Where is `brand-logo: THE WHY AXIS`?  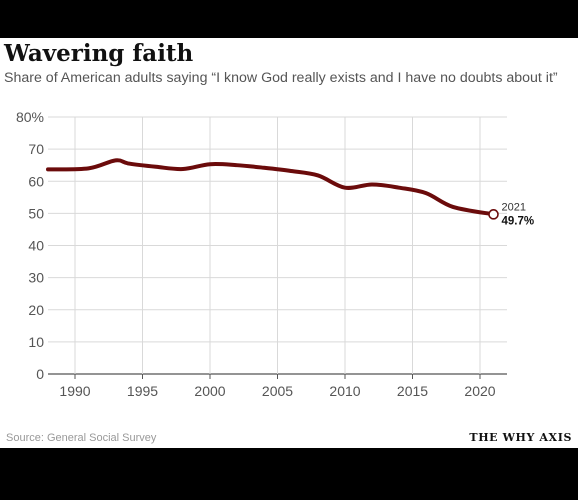 brand-logo: THE WHY AXIS is located at coordinates (520, 437).